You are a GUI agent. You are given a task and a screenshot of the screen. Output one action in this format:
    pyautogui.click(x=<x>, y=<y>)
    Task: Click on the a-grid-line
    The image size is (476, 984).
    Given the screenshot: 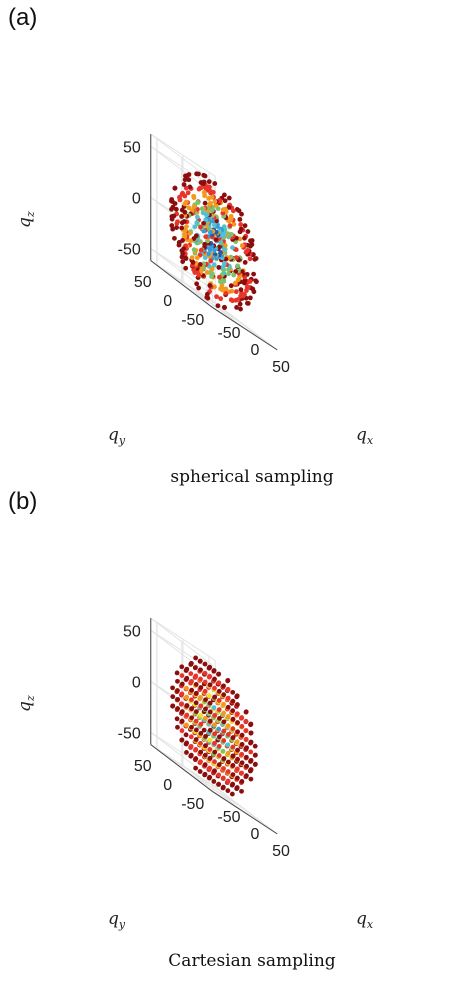 What is the action you would take?
    pyautogui.click(x=189, y=286)
    